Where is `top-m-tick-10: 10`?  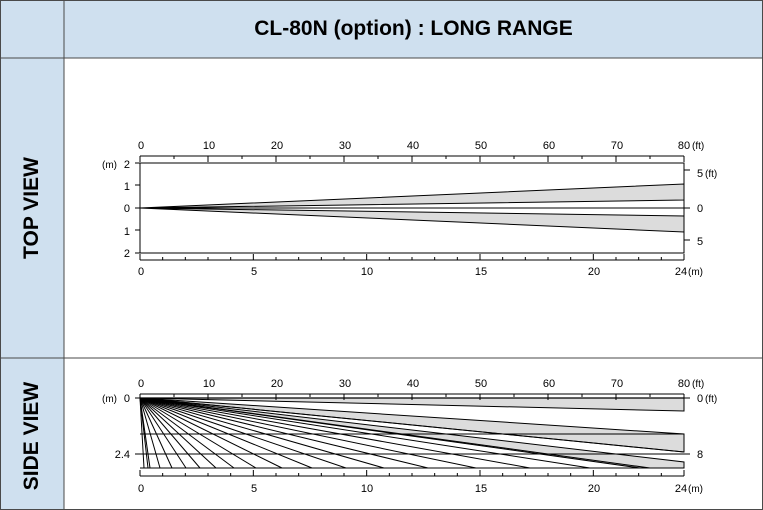
top-m-tick-10: 10 is located at coordinates (367, 272).